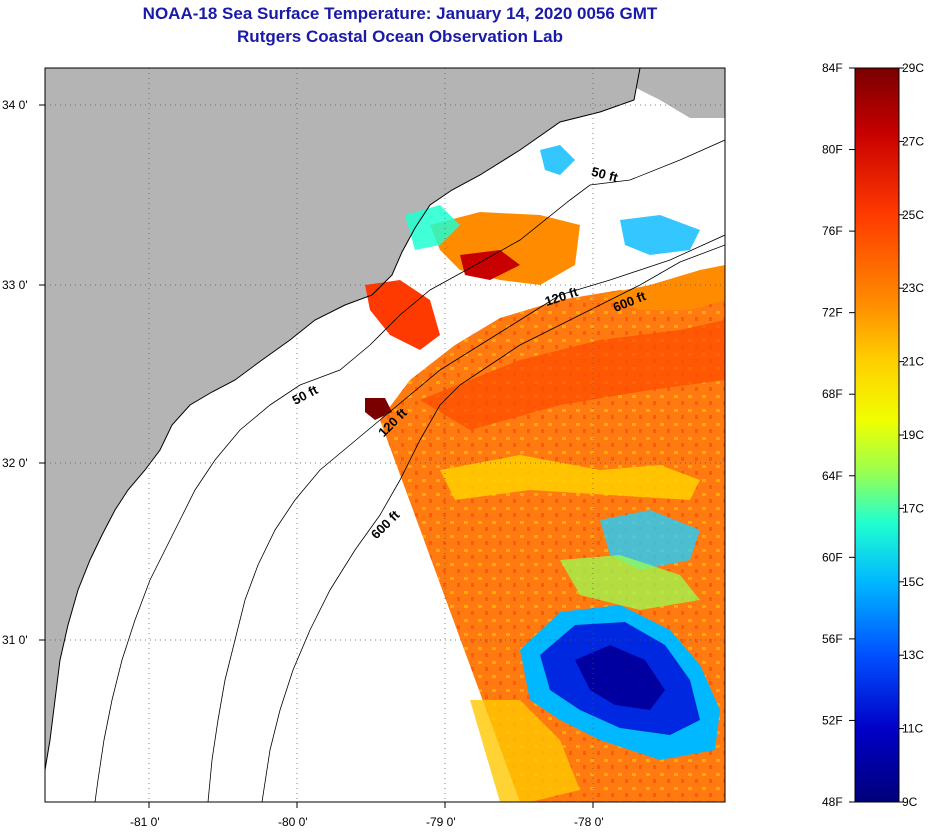 The height and width of the screenshot is (832, 928). Describe the element at coordinates (913, 141) in the screenshot. I see `colorbar-celsius-label: 27C` at that location.